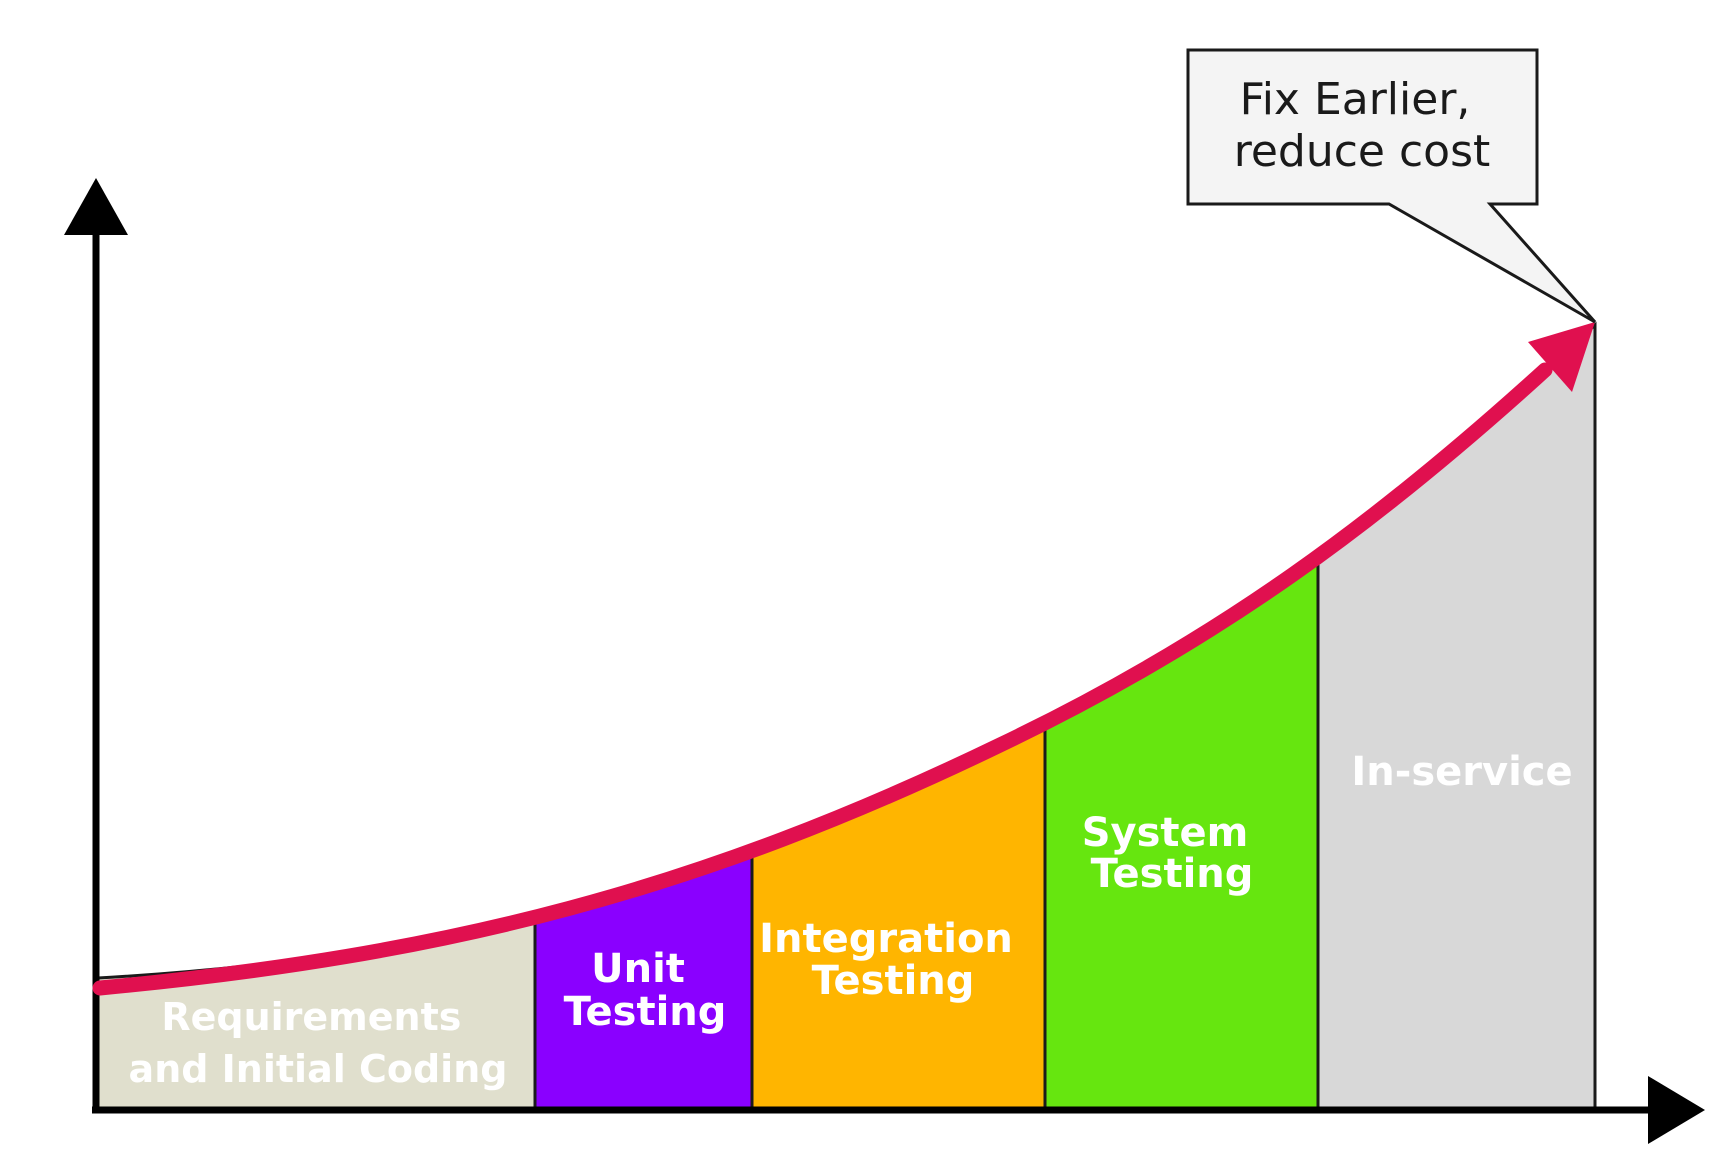 The image size is (1732, 1156). Describe the element at coordinates (1165, 833) in the screenshot. I see `phase-label-system-testing-line1: System` at that location.